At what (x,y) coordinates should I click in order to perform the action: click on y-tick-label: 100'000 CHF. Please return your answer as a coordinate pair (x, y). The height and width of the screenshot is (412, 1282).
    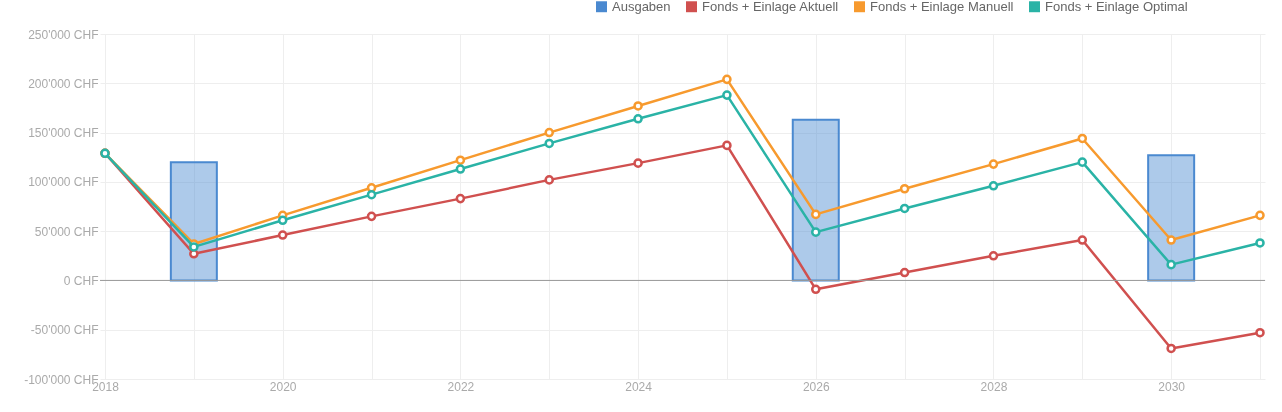
    Looking at the image, I should click on (63, 182).